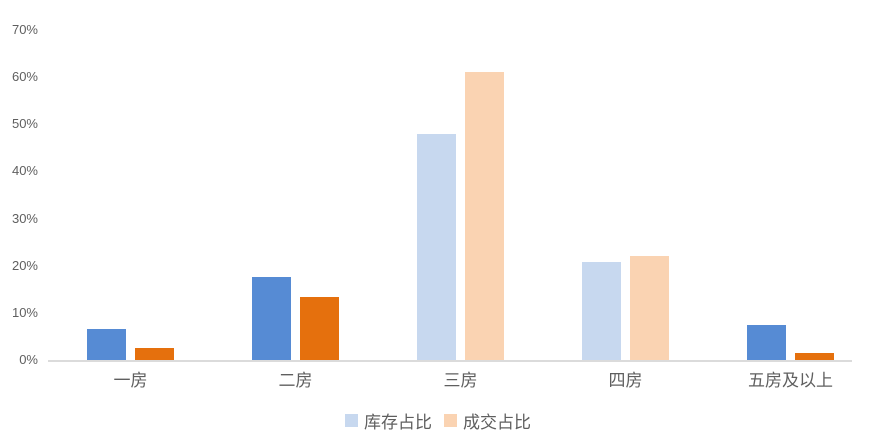 This screenshot has height=444, width=876. What do you see at coordinates (319, 328) in the screenshot?
I see `bar-series2-category2` at bounding box center [319, 328].